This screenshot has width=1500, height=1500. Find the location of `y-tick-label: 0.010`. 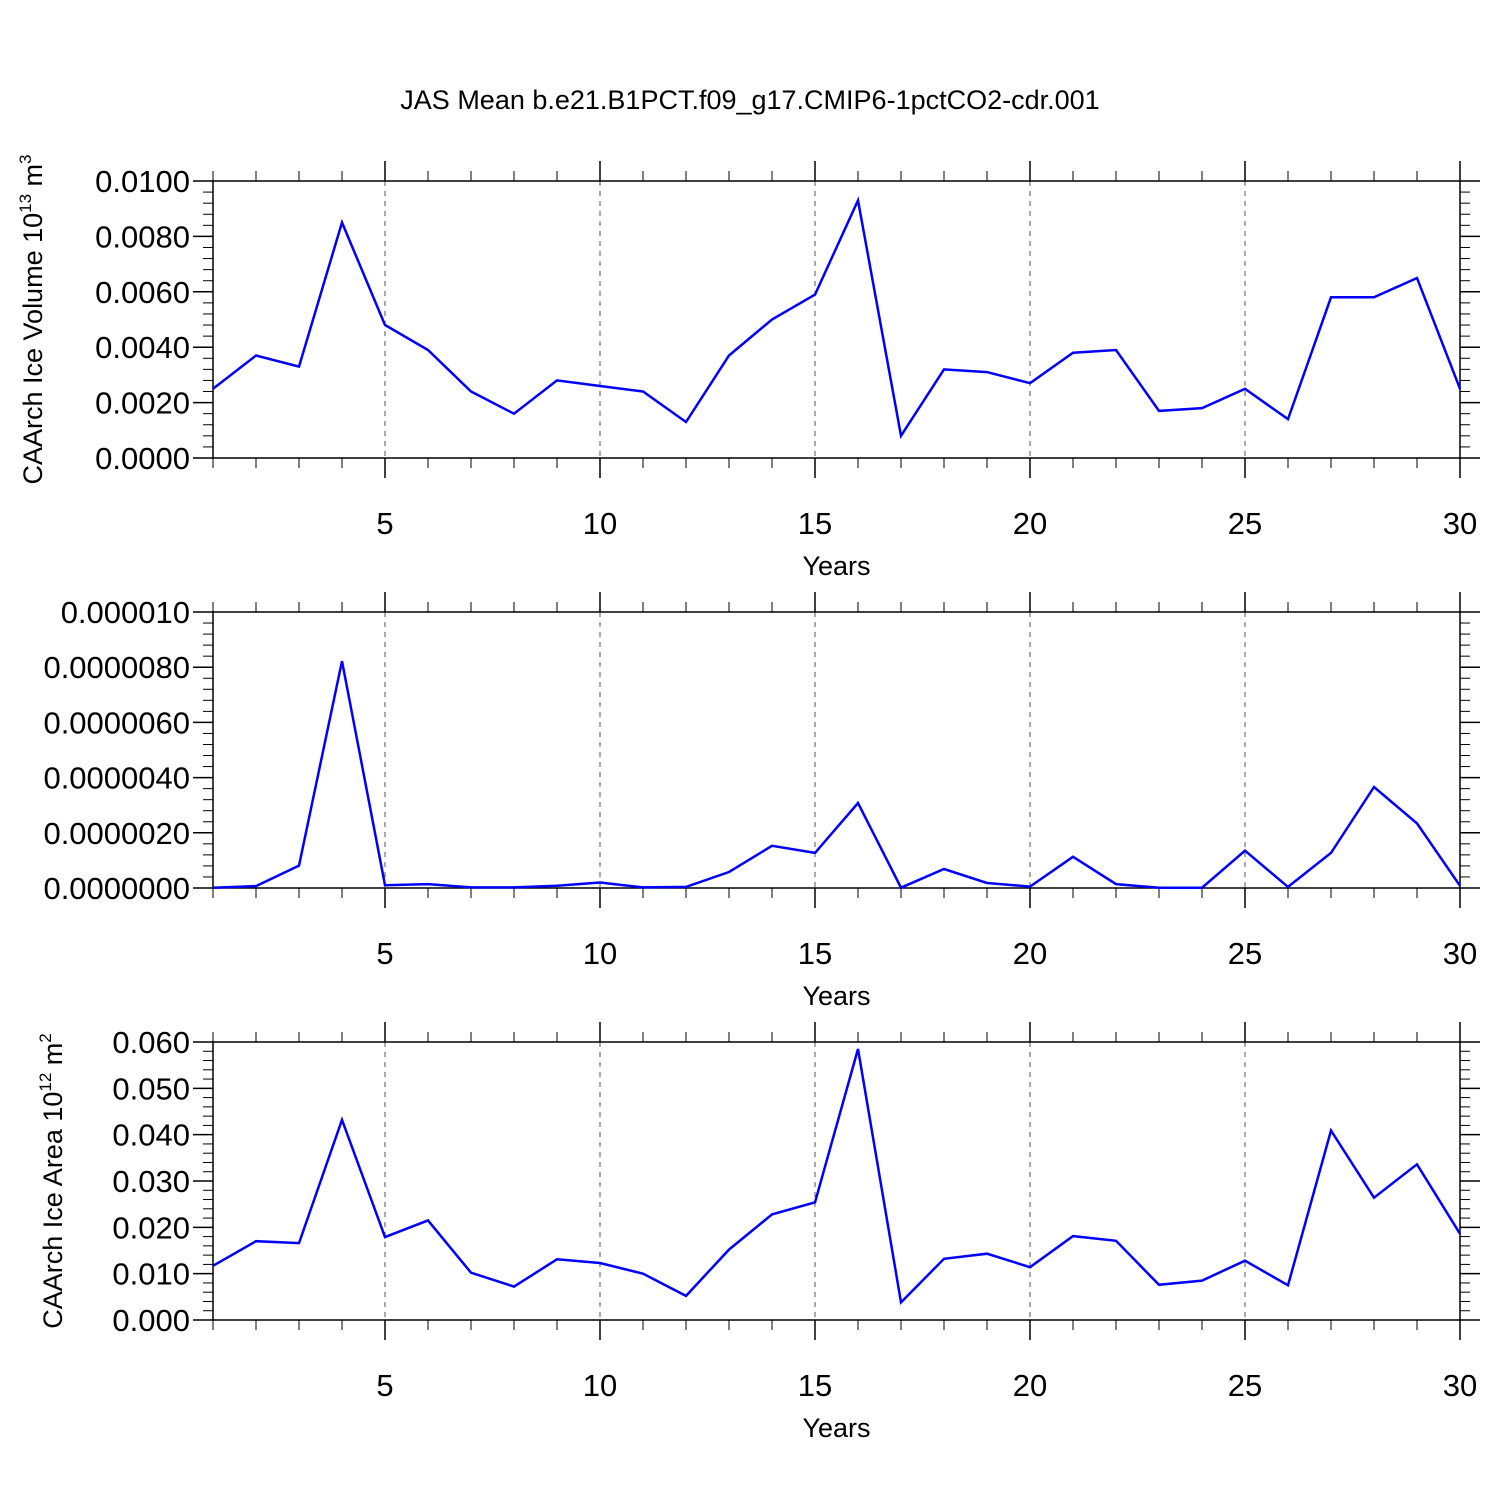

y-tick-label: 0.010 is located at coordinates (151, 1274).